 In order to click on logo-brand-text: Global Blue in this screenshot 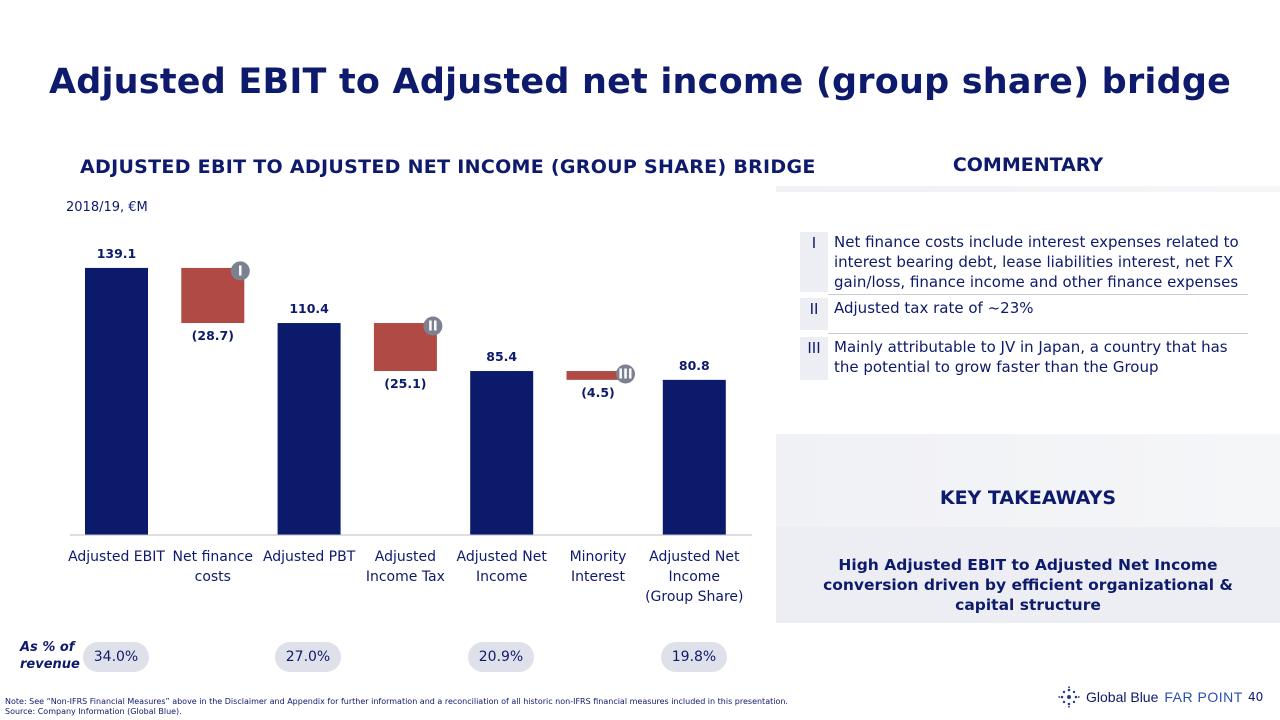, I will do `click(1122, 697)`.